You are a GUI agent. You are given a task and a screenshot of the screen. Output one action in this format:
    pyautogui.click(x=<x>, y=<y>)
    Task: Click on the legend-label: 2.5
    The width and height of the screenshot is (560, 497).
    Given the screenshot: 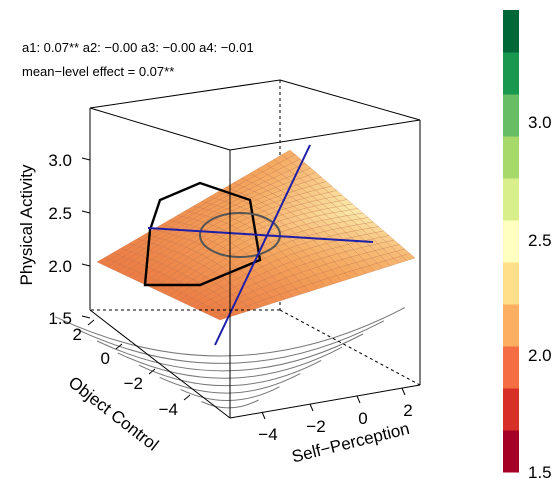 What is the action you would take?
    pyautogui.click(x=540, y=240)
    